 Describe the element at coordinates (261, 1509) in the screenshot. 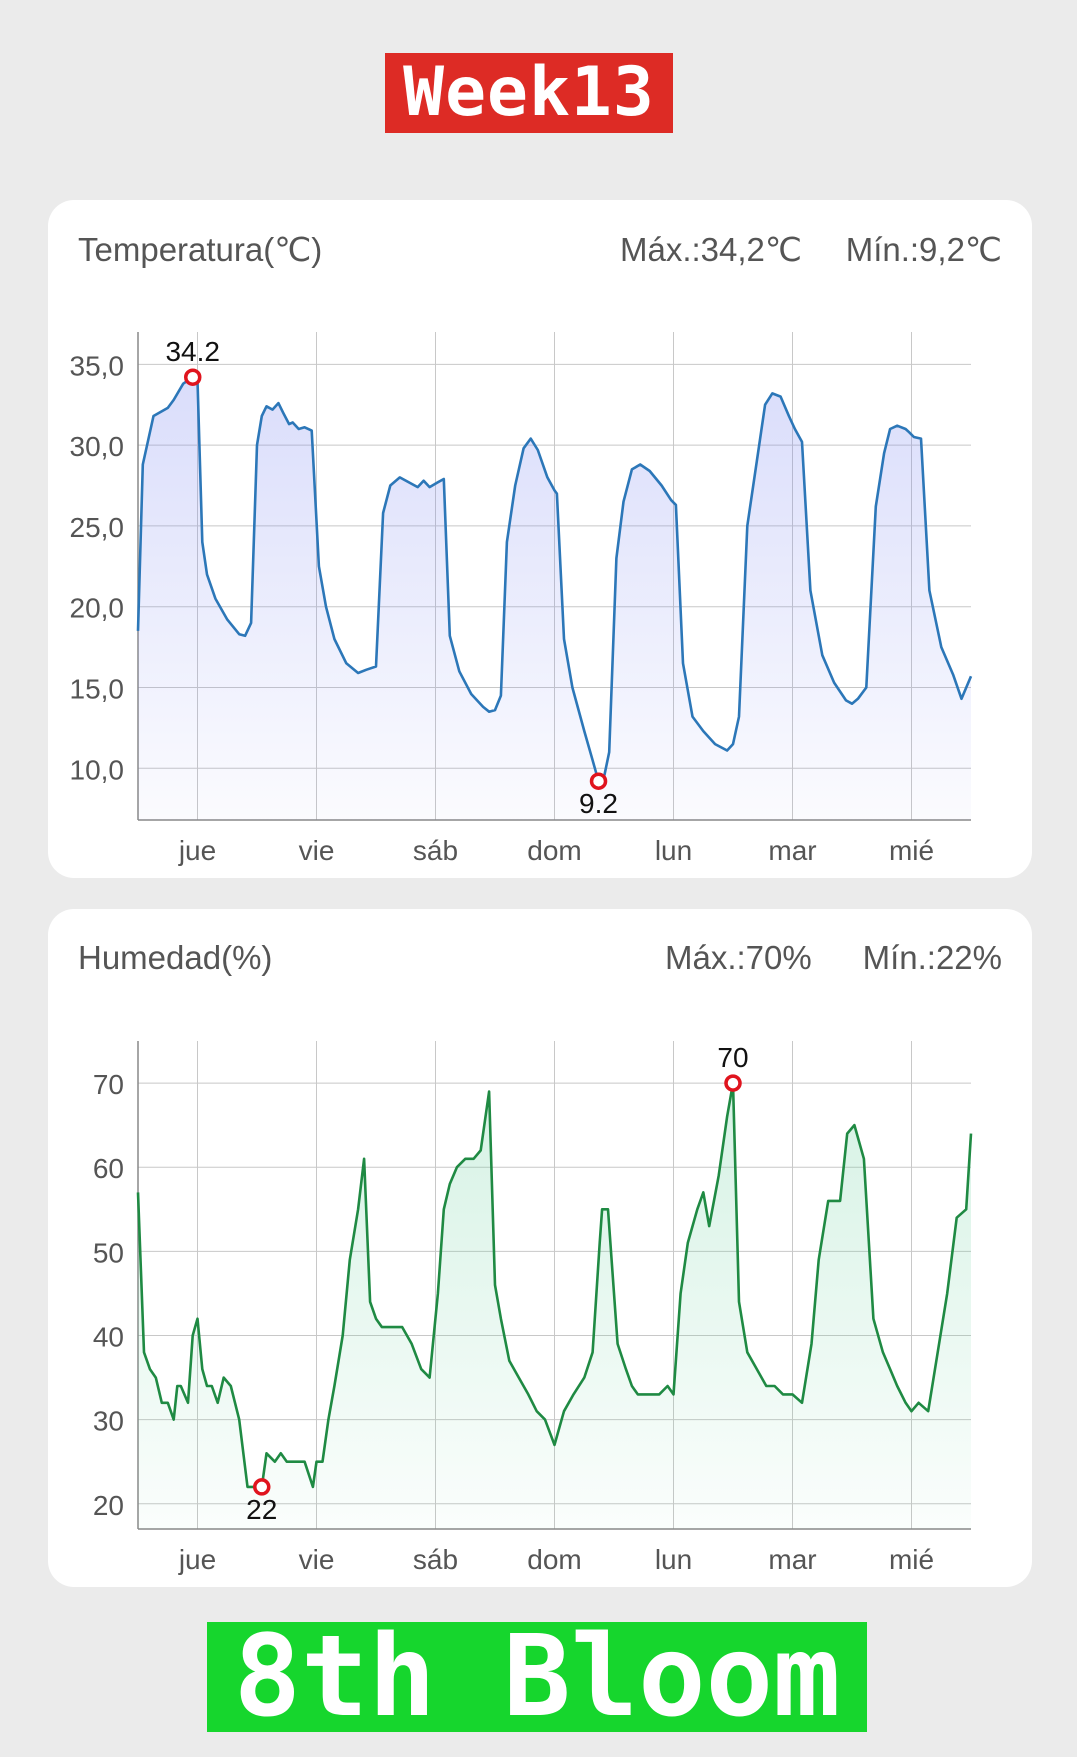

I see `min-point-label: 22` at that location.